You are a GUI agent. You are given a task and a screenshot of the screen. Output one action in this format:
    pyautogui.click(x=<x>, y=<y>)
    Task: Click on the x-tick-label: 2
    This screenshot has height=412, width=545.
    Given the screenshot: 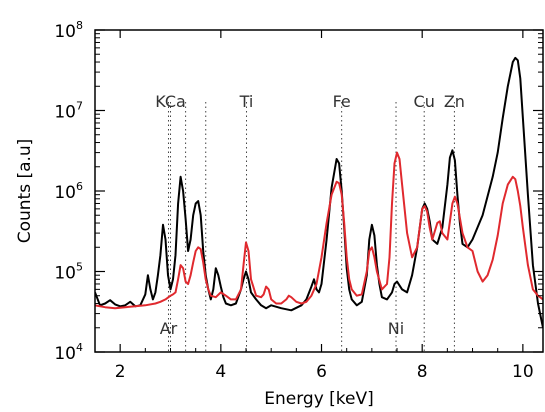 What is the action you would take?
    pyautogui.click(x=120, y=372)
    